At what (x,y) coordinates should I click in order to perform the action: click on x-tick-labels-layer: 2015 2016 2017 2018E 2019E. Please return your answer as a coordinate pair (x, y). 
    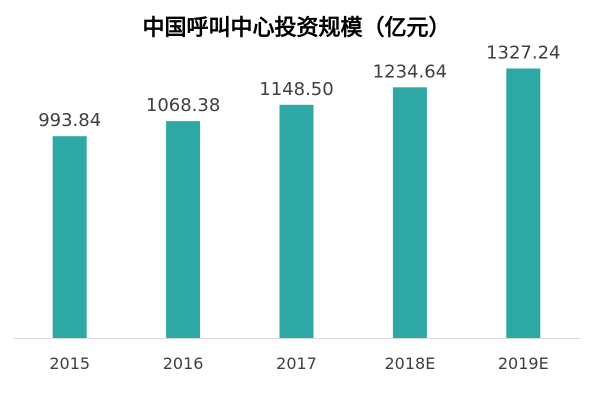
    Looking at the image, I should click on (298, 363).